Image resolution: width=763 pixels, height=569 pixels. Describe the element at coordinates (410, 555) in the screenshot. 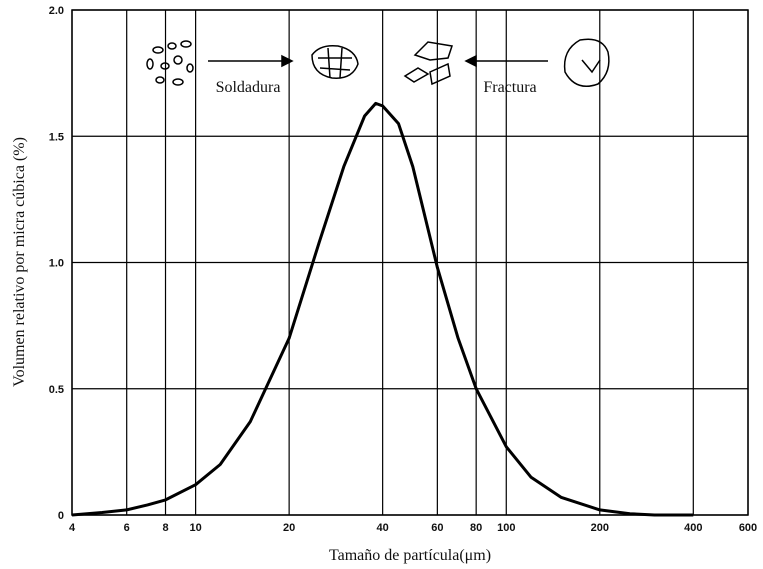

I see `x-axis-title: Tamaño de partícula(μm)` at that location.